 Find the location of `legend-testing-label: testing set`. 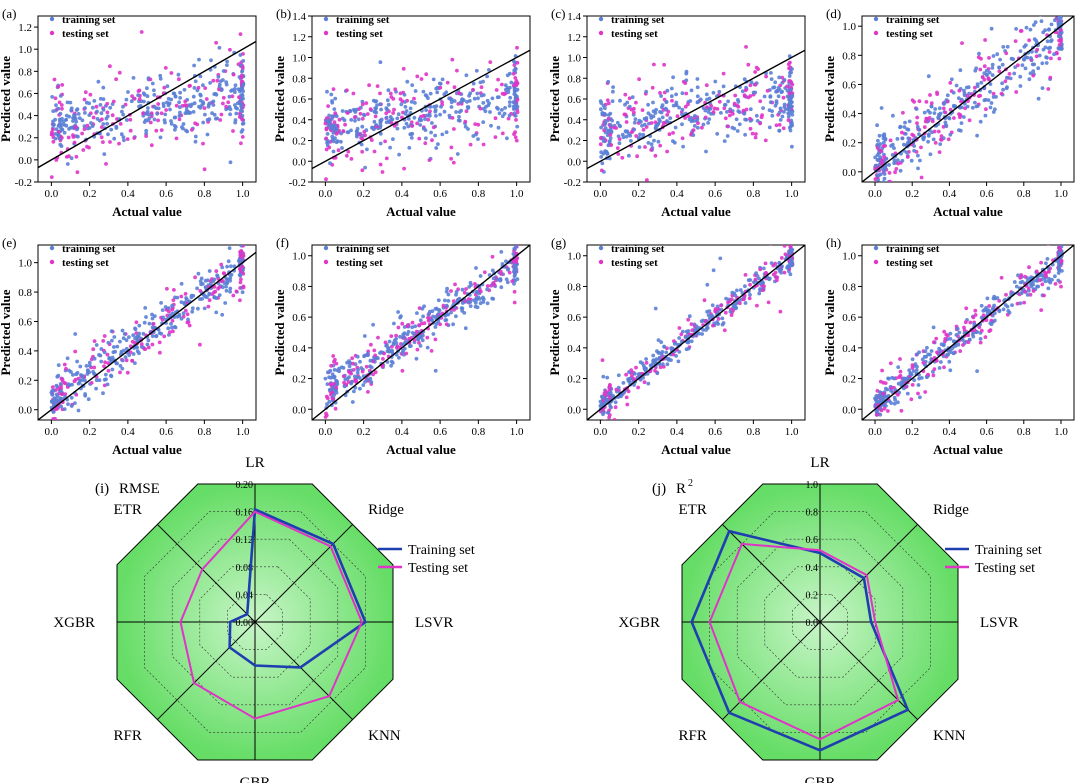

legend-testing-label: testing set is located at coordinates (634, 34).